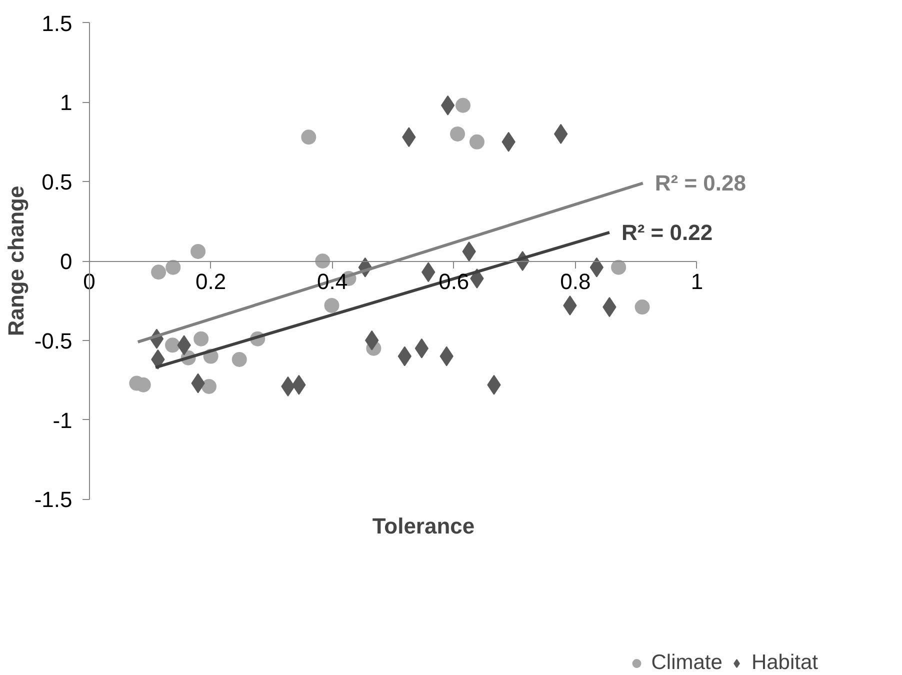 The height and width of the screenshot is (675, 902). Describe the element at coordinates (575, 281) in the screenshot. I see `x-tick-label: 0.8` at that location.